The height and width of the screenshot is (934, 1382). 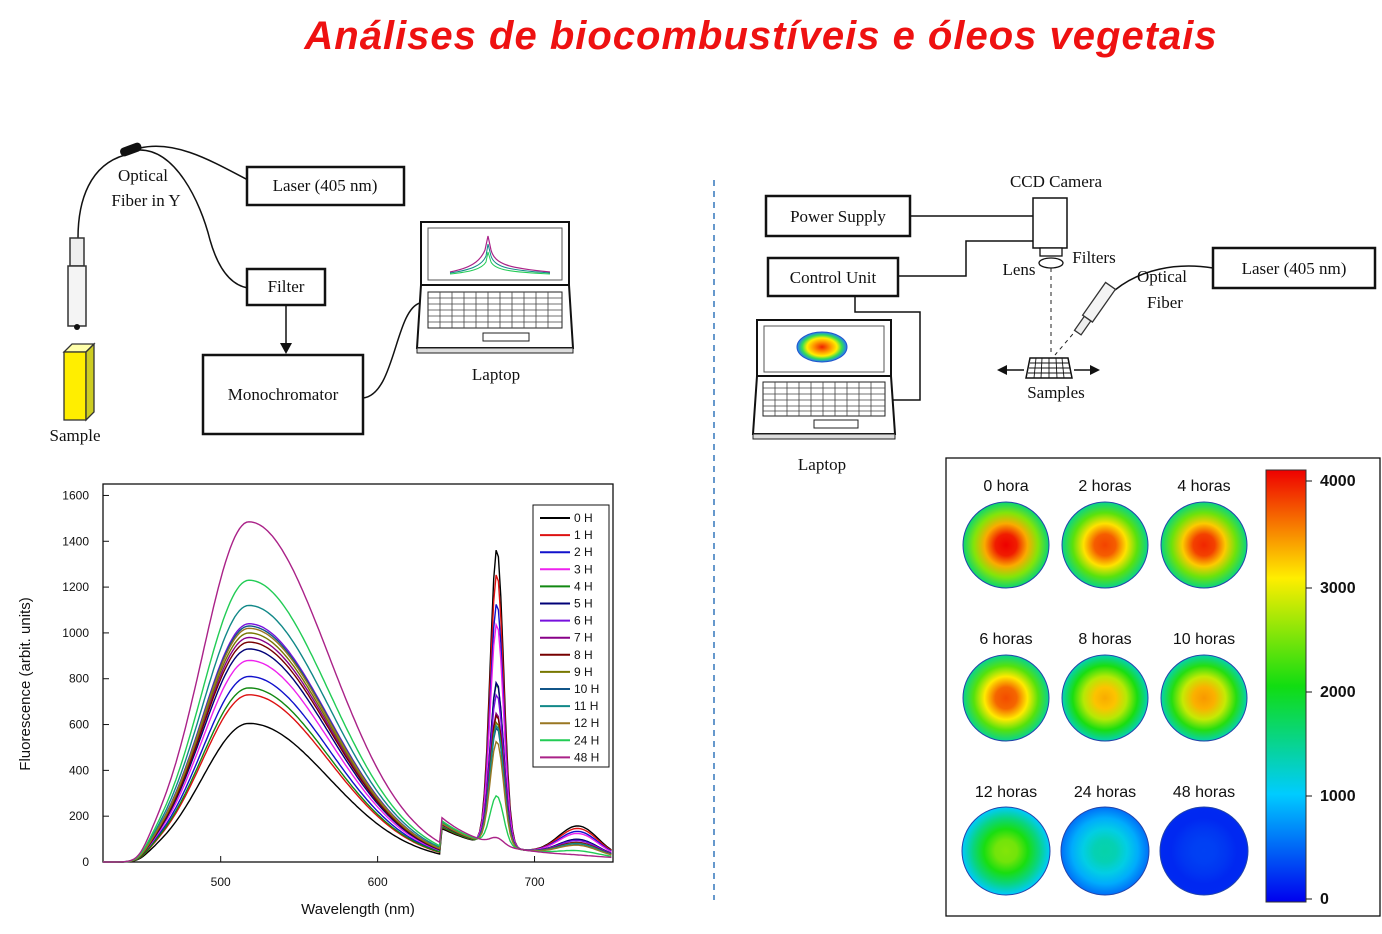 What do you see at coordinates (85, 862) in the screenshot?
I see `y-tick-label: 0` at bounding box center [85, 862].